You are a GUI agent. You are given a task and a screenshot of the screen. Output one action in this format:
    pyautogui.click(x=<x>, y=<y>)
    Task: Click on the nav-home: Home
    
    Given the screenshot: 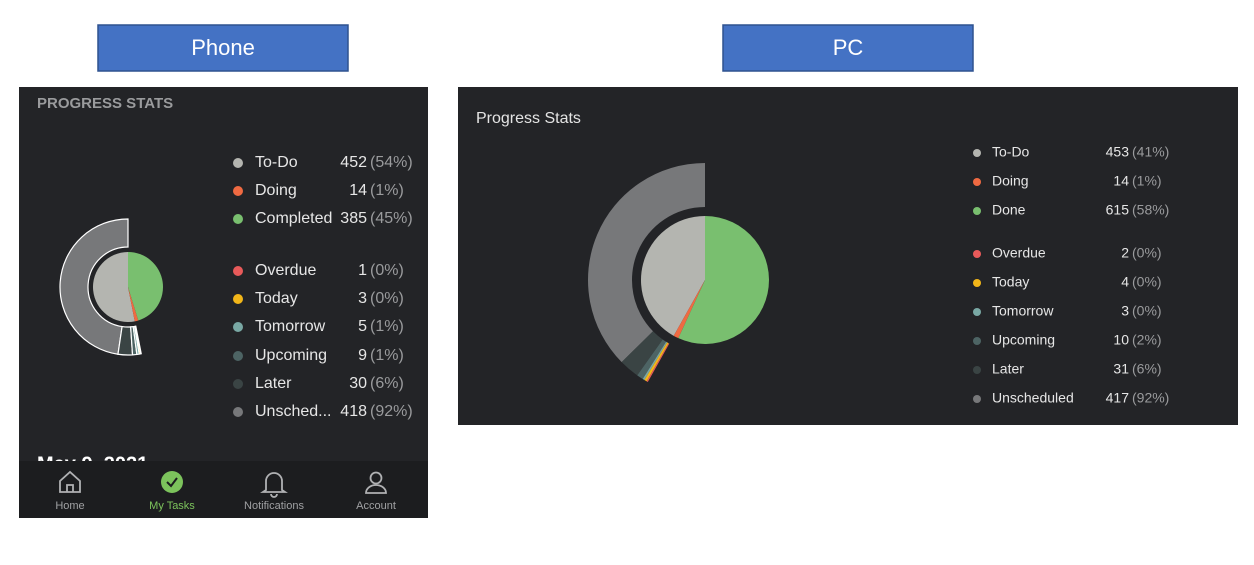 What is the action you would take?
    pyautogui.click(x=70, y=491)
    